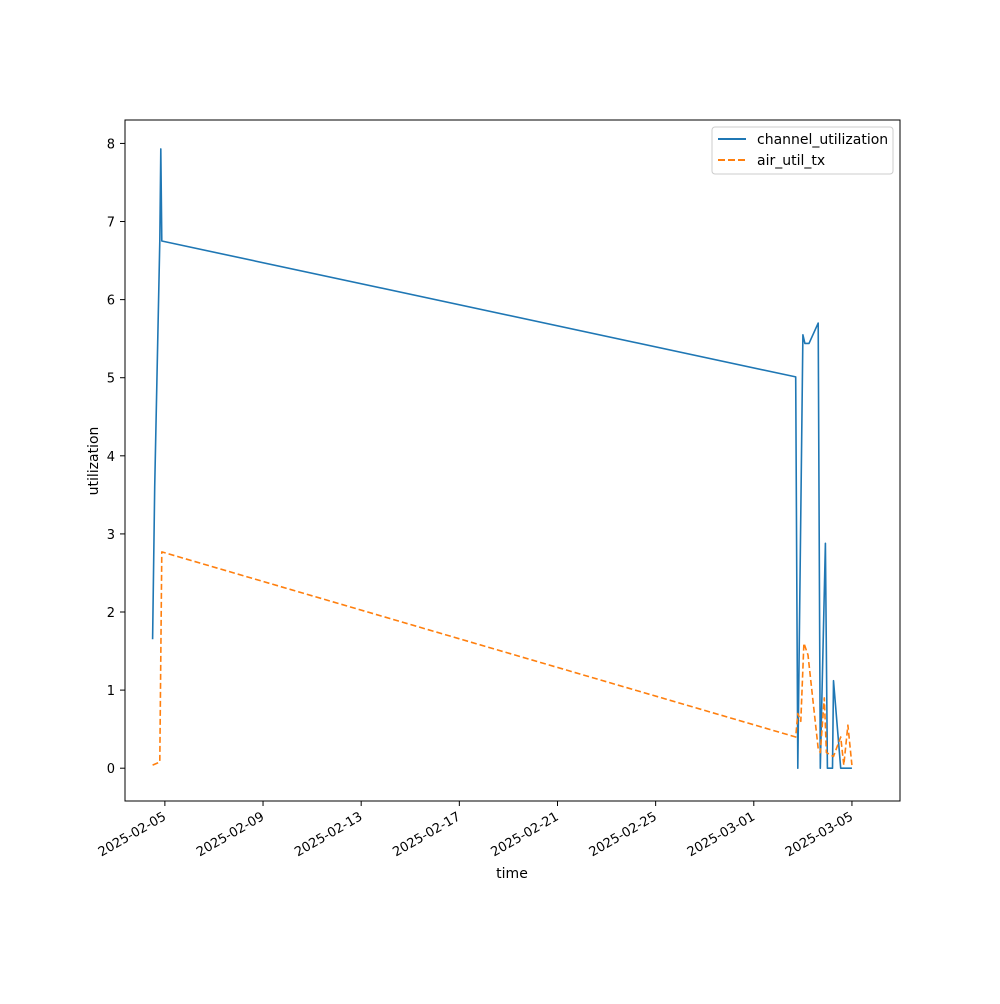  I want to click on legend-box, so click(802, 150).